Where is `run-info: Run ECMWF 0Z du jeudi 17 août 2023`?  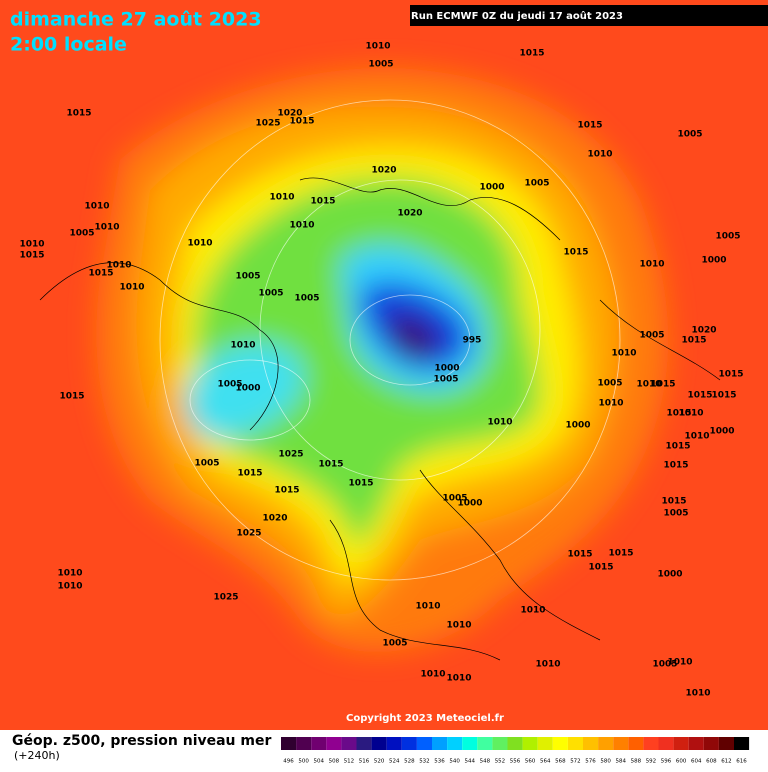
run-info: Run ECMWF 0Z du jeudi 17 août 2023 is located at coordinates (517, 16).